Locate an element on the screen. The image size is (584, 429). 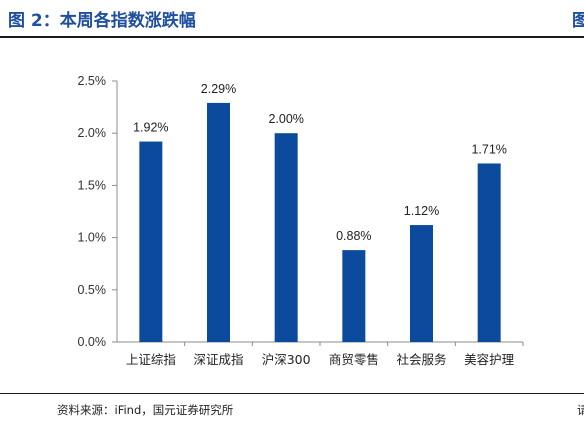
data-label: 1.12% is located at coordinates (421, 211).